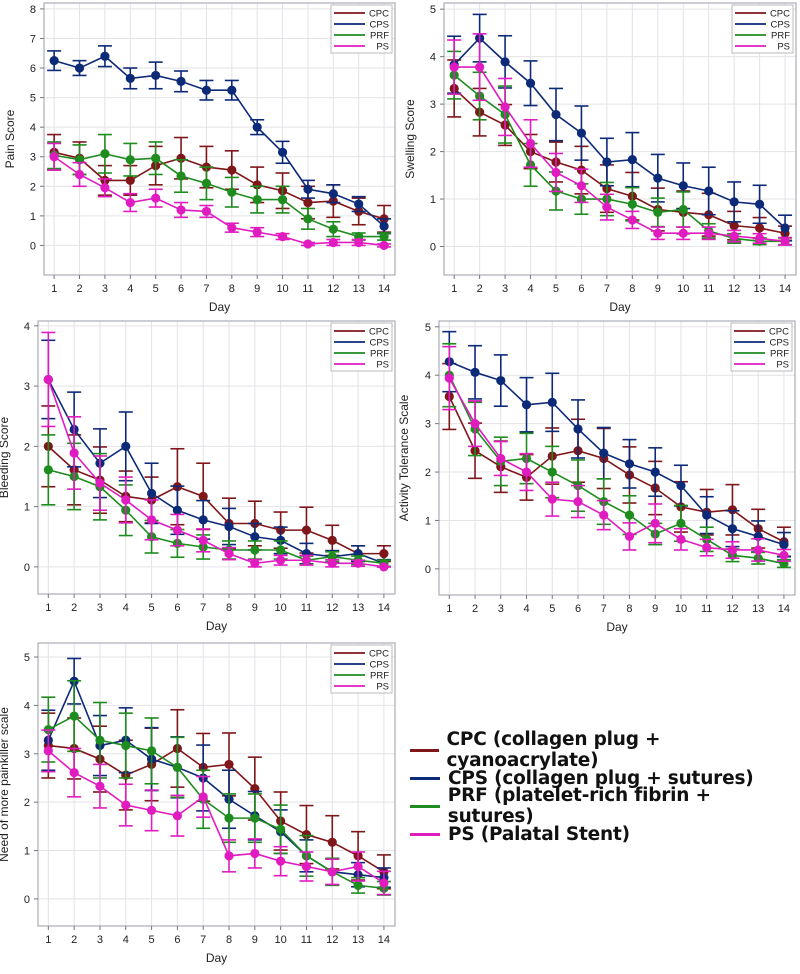 This screenshot has width=800, height=974. I want to click on series-ps, so click(620, 139).